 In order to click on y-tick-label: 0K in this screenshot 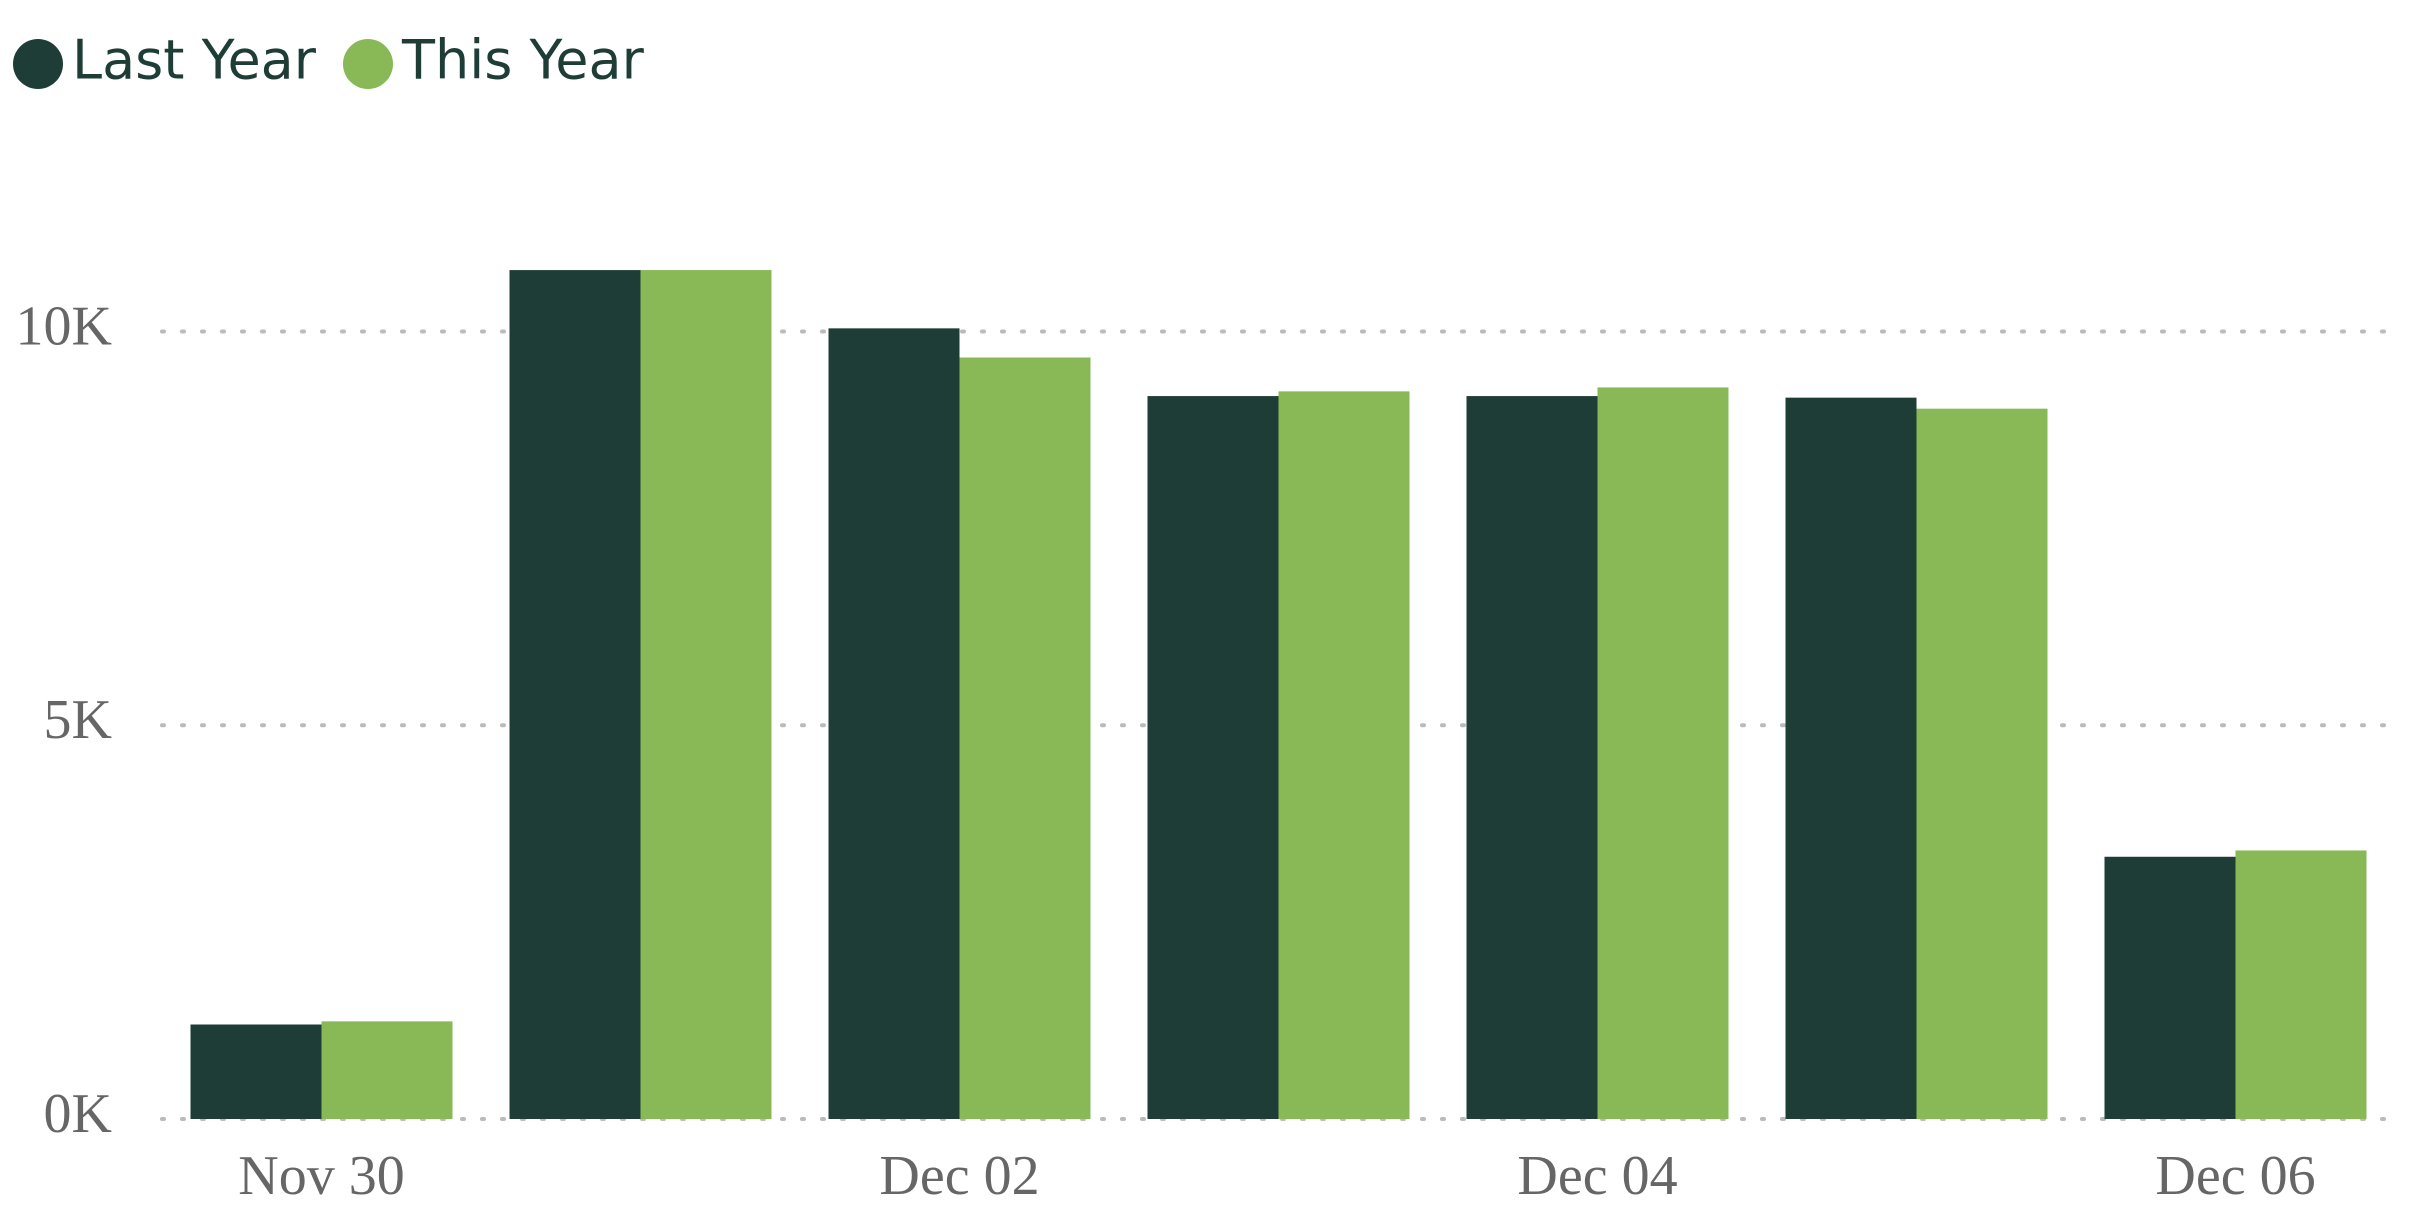, I will do `click(78, 1114)`.